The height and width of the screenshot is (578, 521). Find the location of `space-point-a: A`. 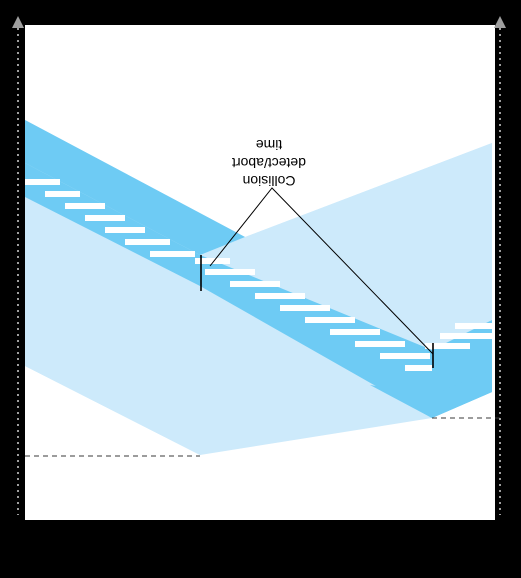

space-point-a: A is located at coordinates (87, 552).